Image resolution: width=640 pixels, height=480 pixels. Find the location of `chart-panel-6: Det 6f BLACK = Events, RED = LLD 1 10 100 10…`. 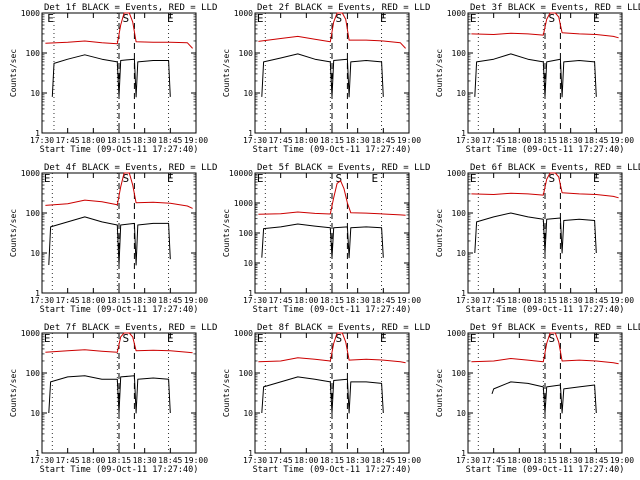

chart-panel-6: Det 6f BLACK = Events, RED = LLD 1 10 100 10… is located at coordinates (537, 239).